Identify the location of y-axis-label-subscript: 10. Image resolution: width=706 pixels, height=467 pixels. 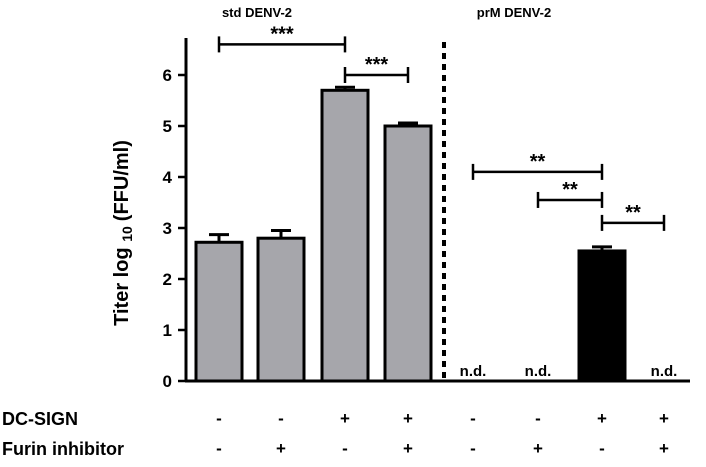
(127, 234).